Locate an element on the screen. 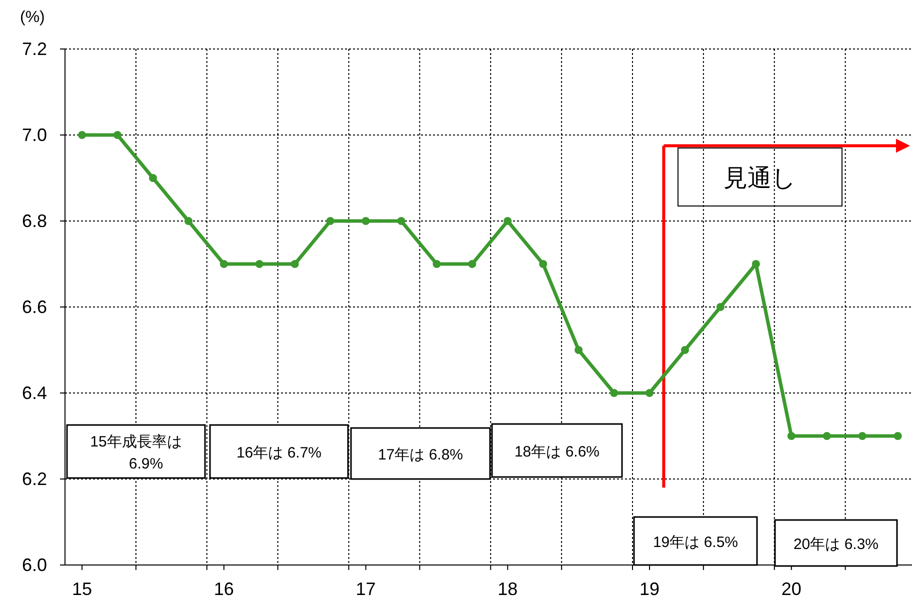 Image resolution: width=912 pixels, height=599 pixels. x-tick-label: 16 is located at coordinates (224, 589).